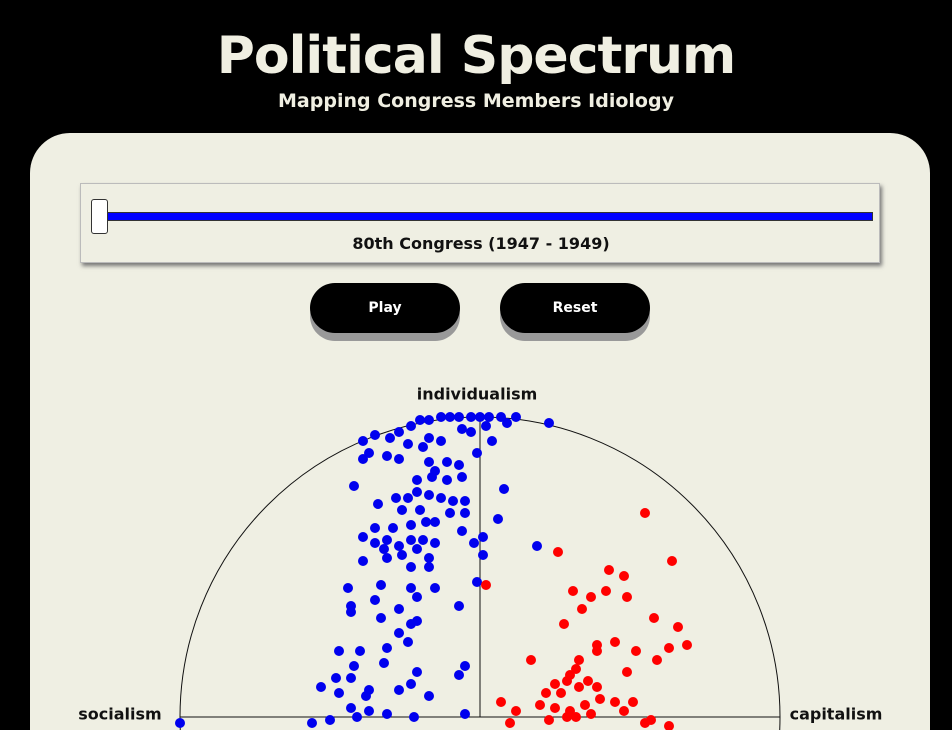 This screenshot has height=730, width=952. Describe the element at coordinates (575, 308) in the screenshot. I see `reset-button: Reset` at that location.